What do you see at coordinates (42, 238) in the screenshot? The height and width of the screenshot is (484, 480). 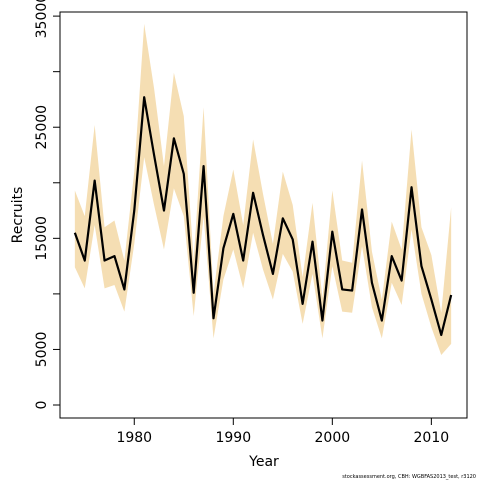 I see `y-tick-label: 15000` at bounding box center [42, 238].